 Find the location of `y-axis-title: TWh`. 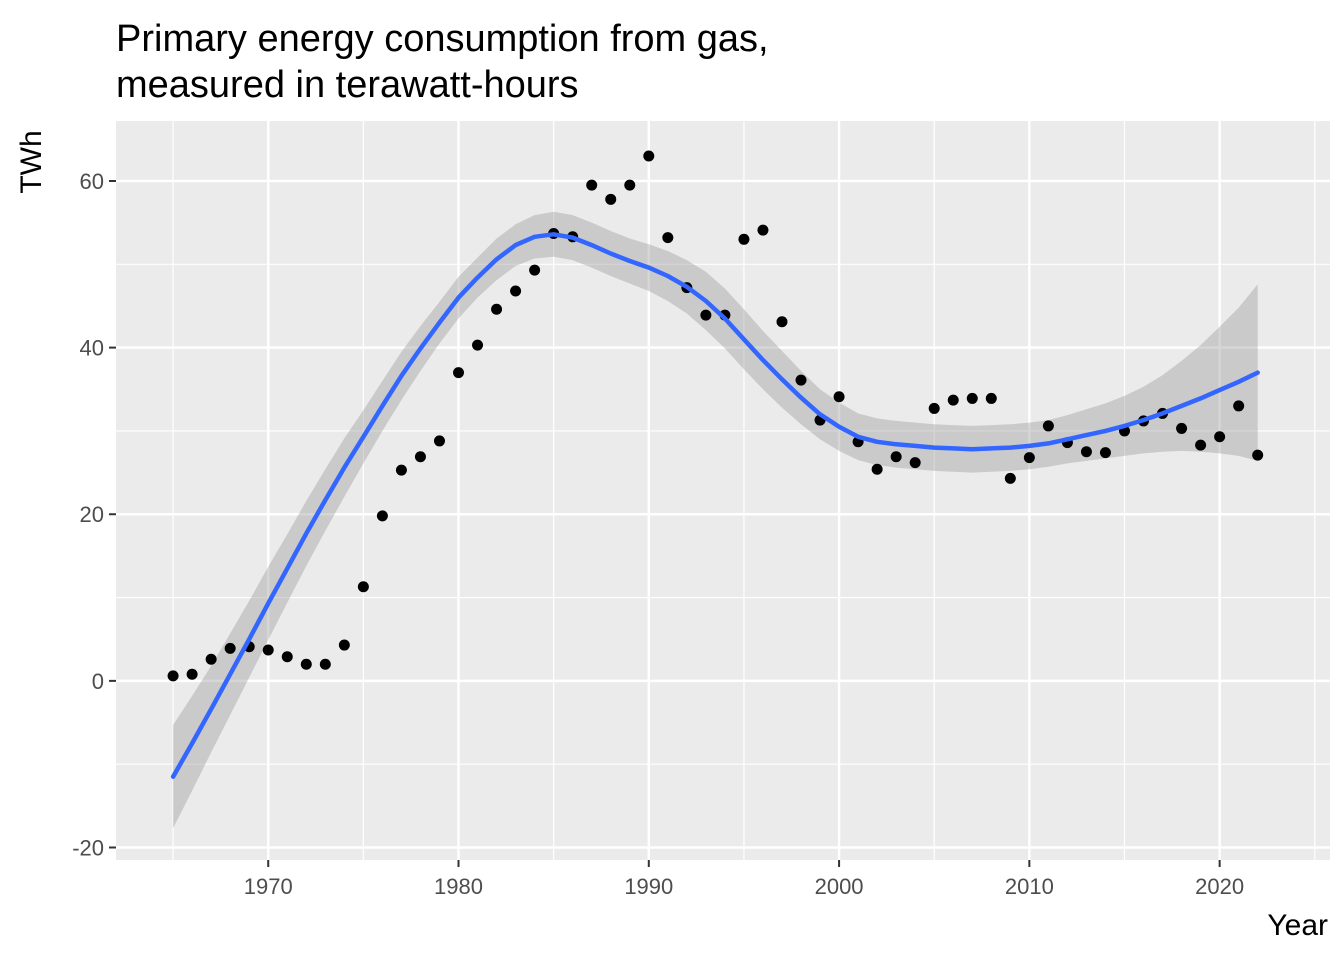

y-axis-title: TWh is located at coordinates (31, 161).